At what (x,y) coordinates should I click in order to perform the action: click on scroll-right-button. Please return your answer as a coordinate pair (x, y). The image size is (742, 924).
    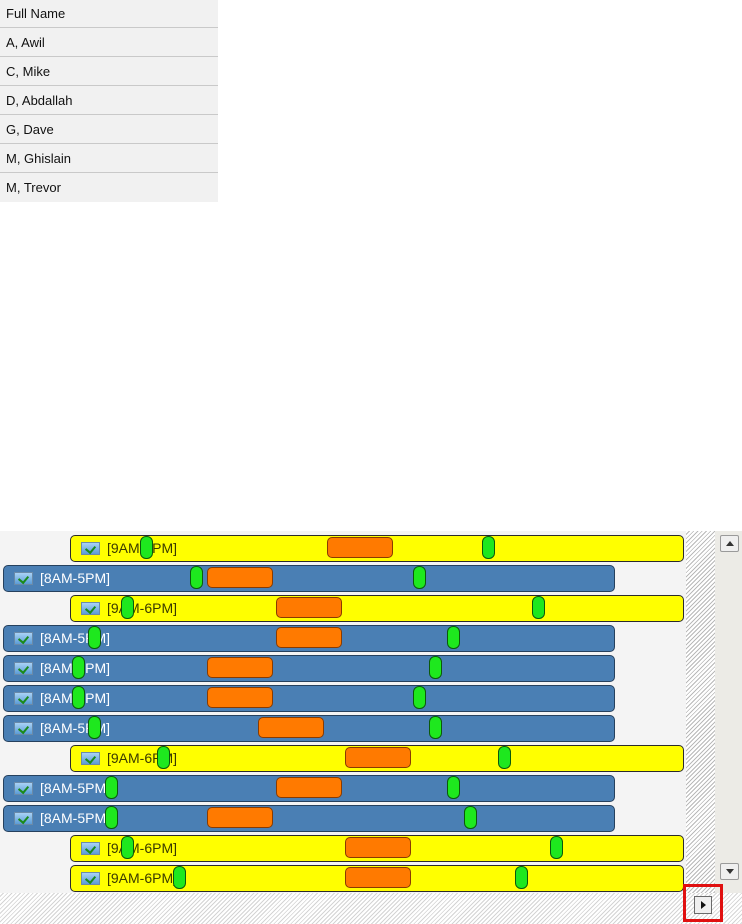
    Looking at the image, I should click on (703, 905).